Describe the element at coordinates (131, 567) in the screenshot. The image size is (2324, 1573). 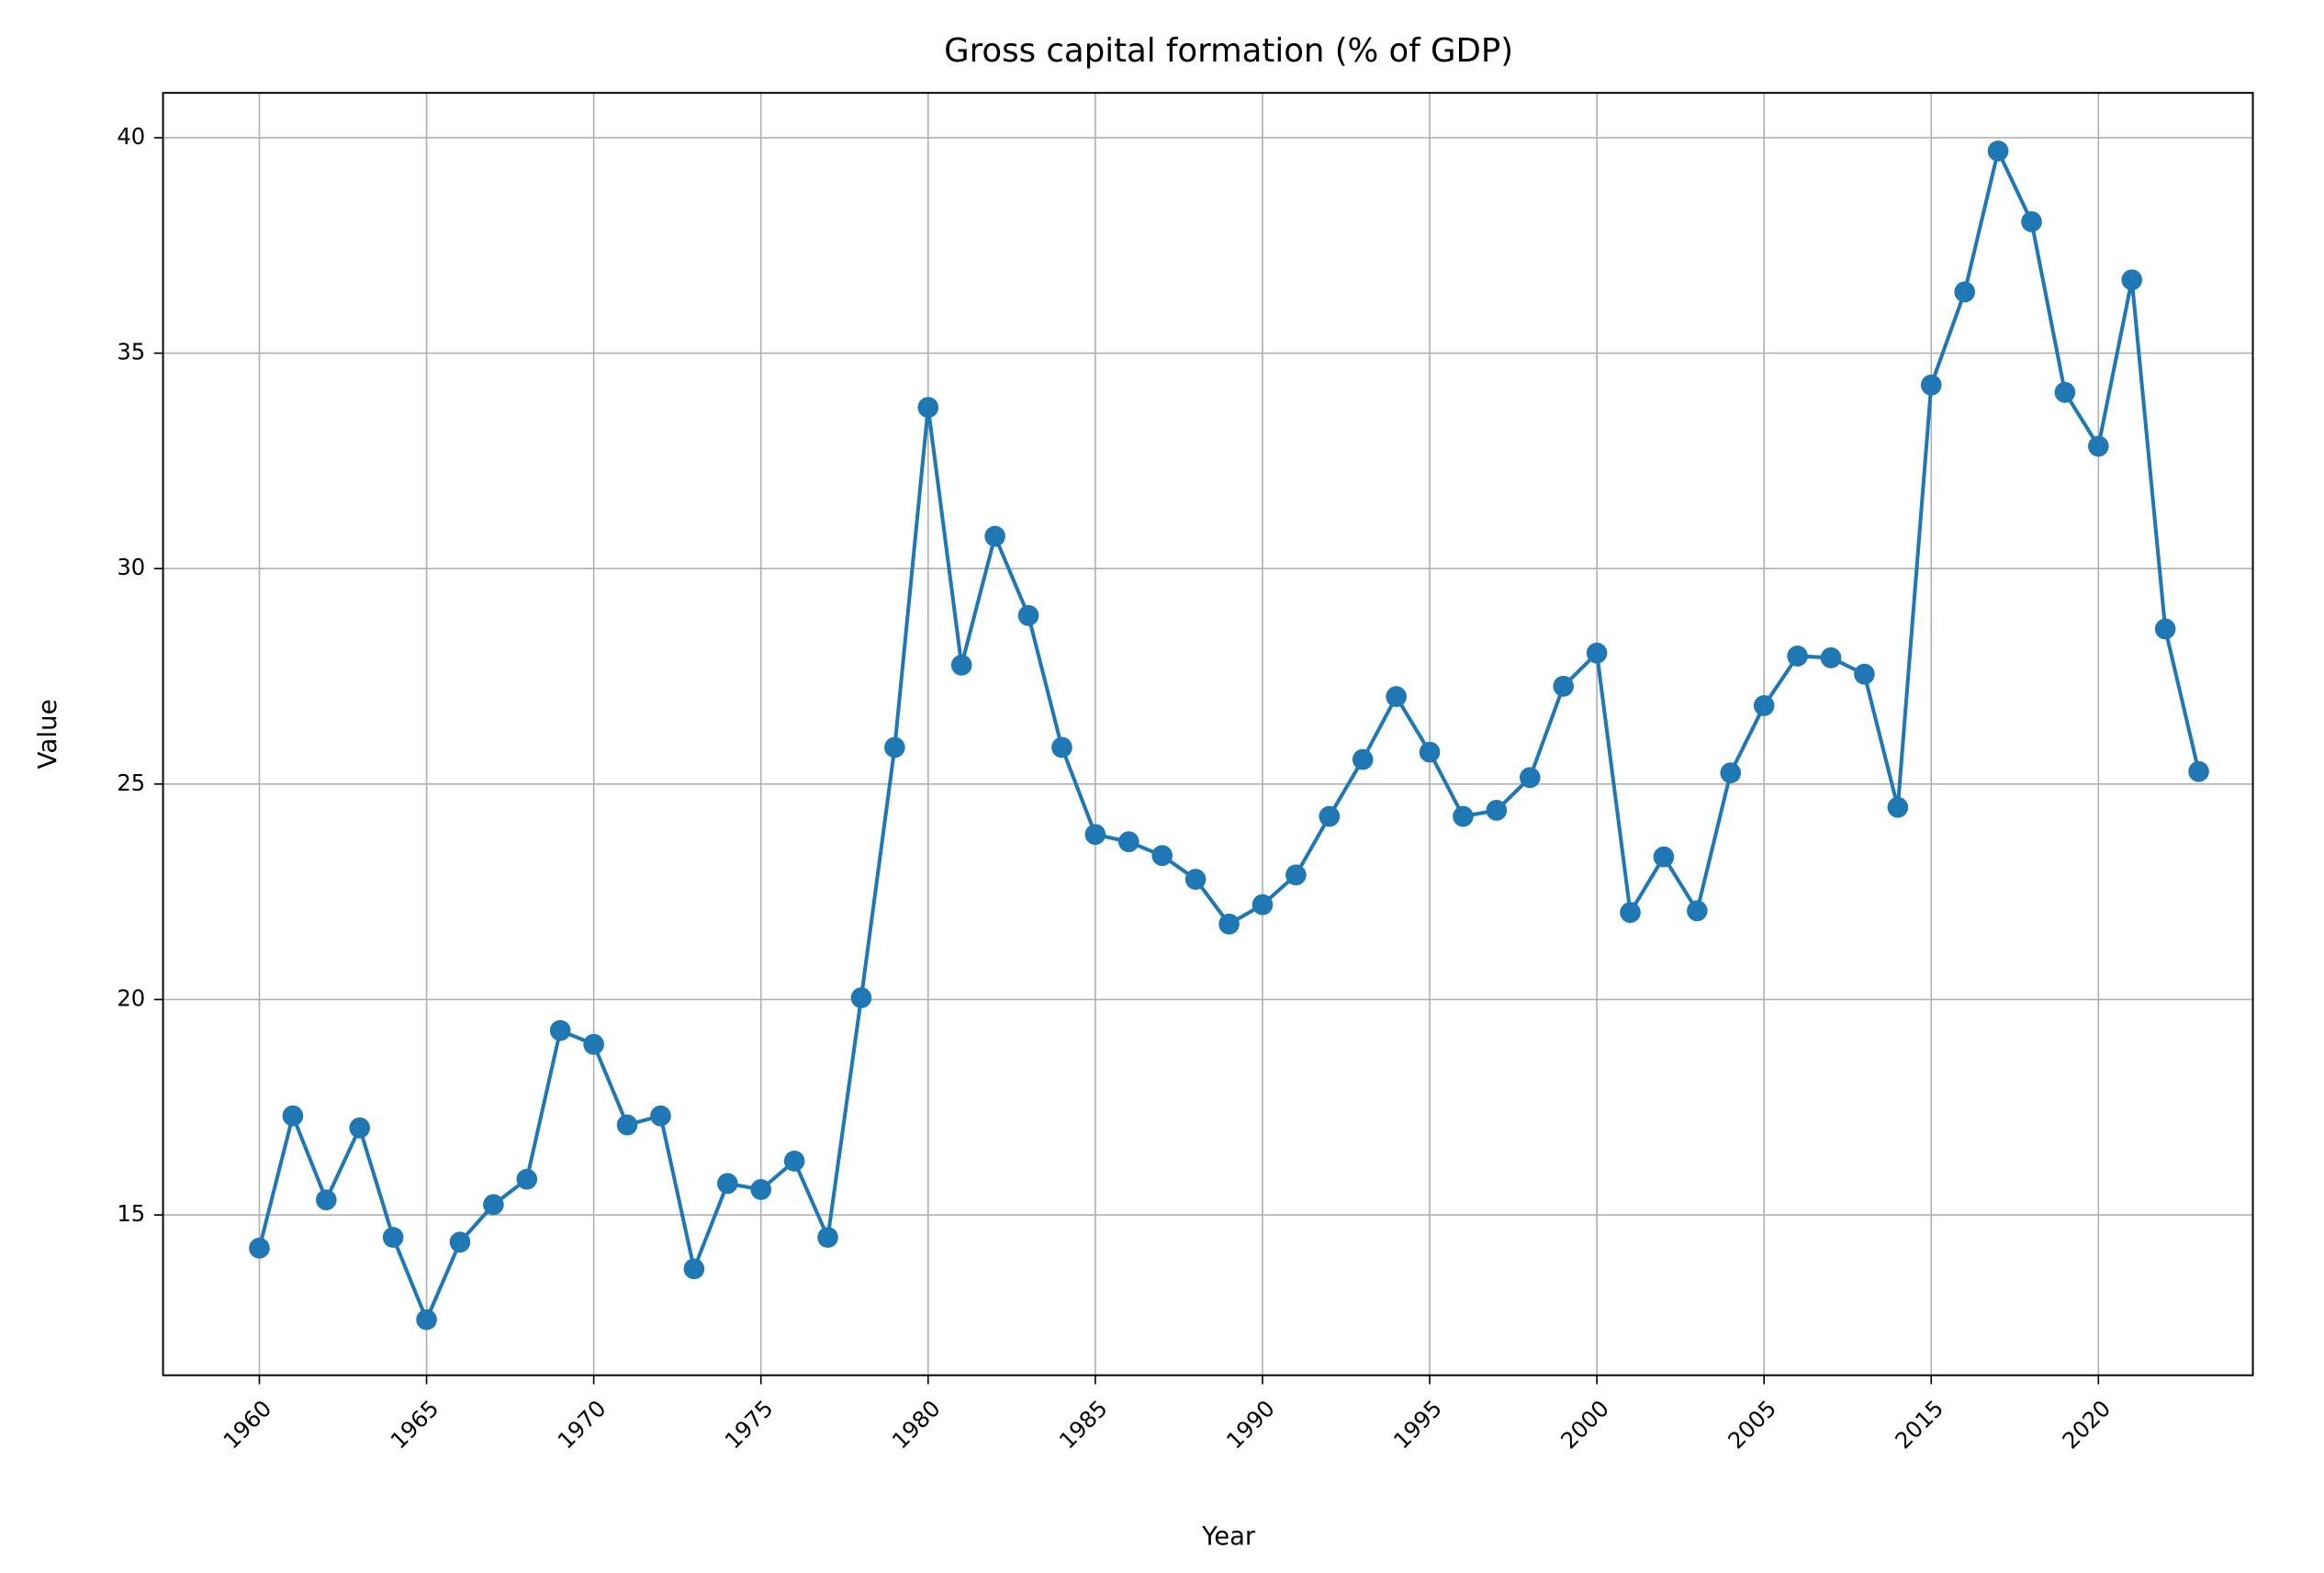
I see `y-tick-label: 30` at that location.